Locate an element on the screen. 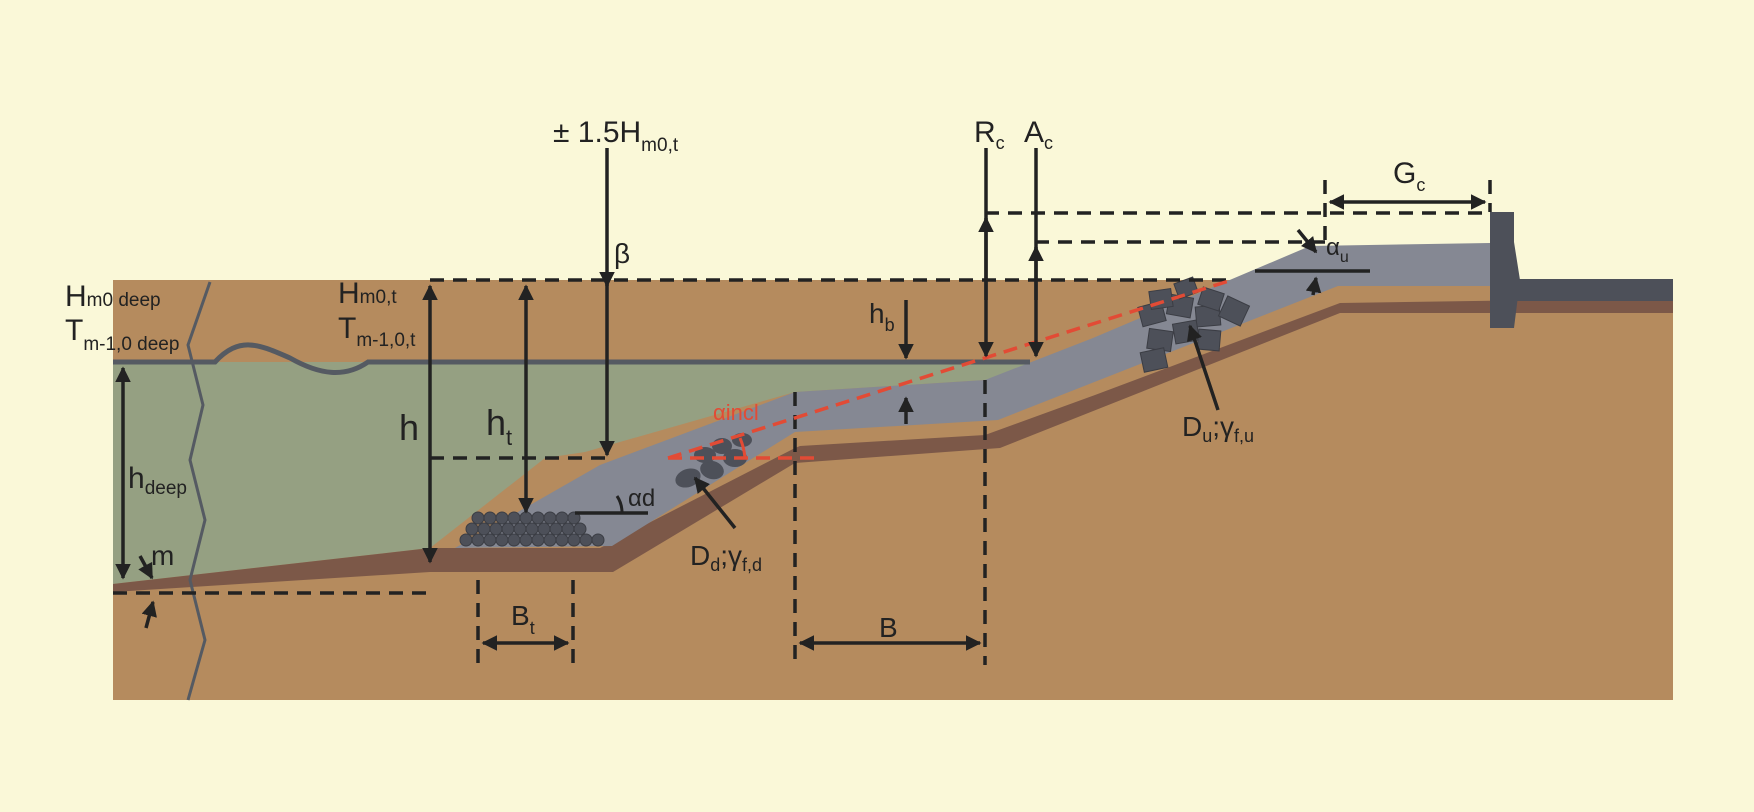 Image resolution: width=1754 pixels, height=812 pixels. label-tm-deep: Tm-1,0 deep is located at coordinates (122, 334).